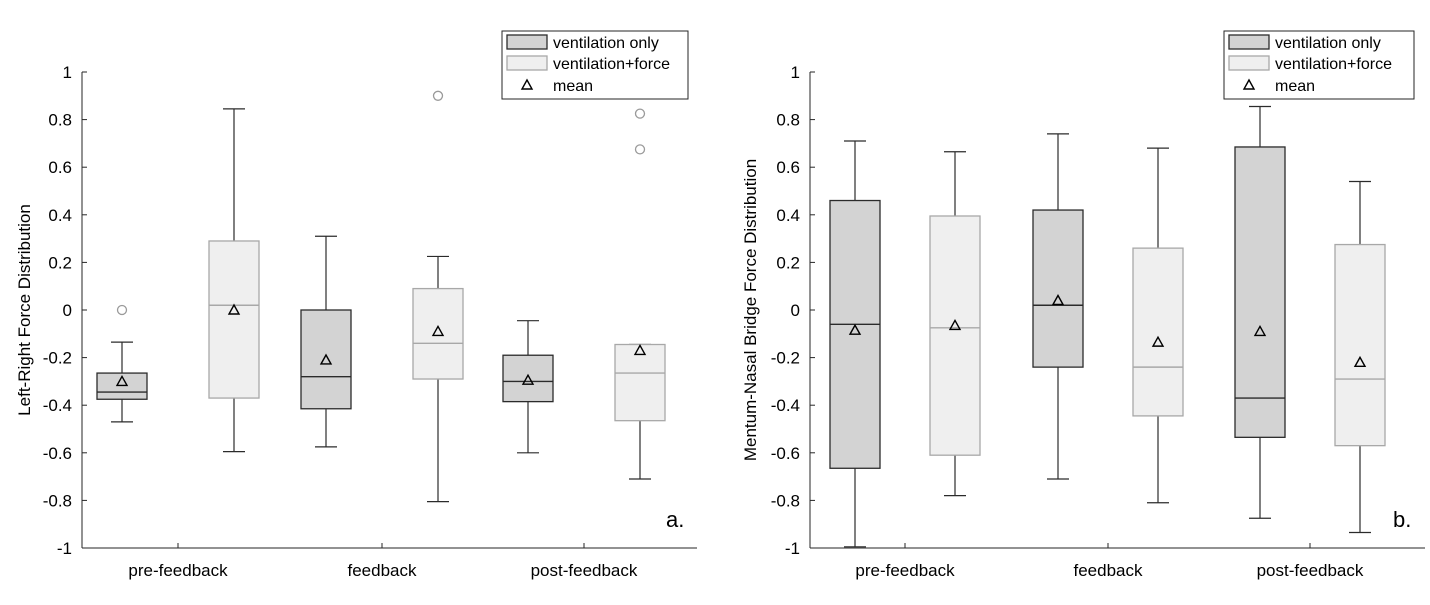 The height and width of the screenshot is (605, 1430). What do you see at coordinates (24, 310) in the screenshot?
I see `y-axis-label: Left-Right Force Distribution` at bounding box center [24, 310].